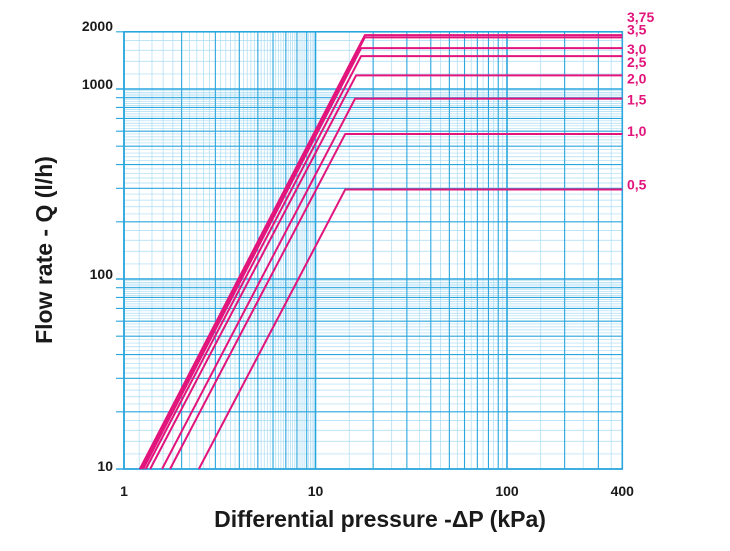  Describe the element at coordinates (97, 26) in the screenshot. I see `y-tick-label: 2000` at that location.